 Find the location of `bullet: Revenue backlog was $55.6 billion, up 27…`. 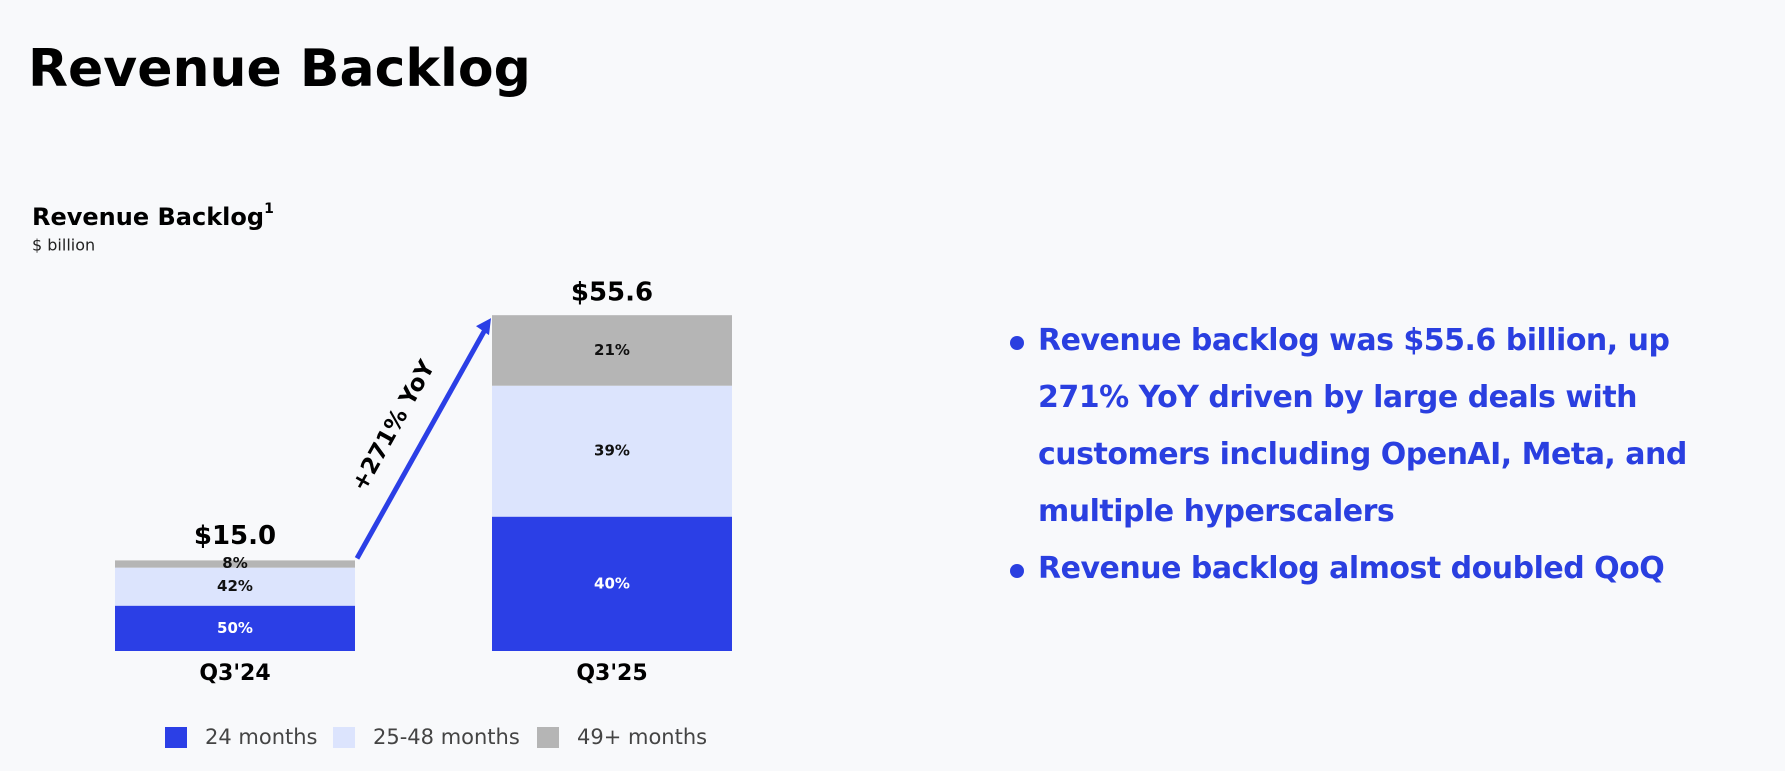

bullet: Revenue backlog was $55.6 billion, up 27… is located at coordinates (1380, 426).